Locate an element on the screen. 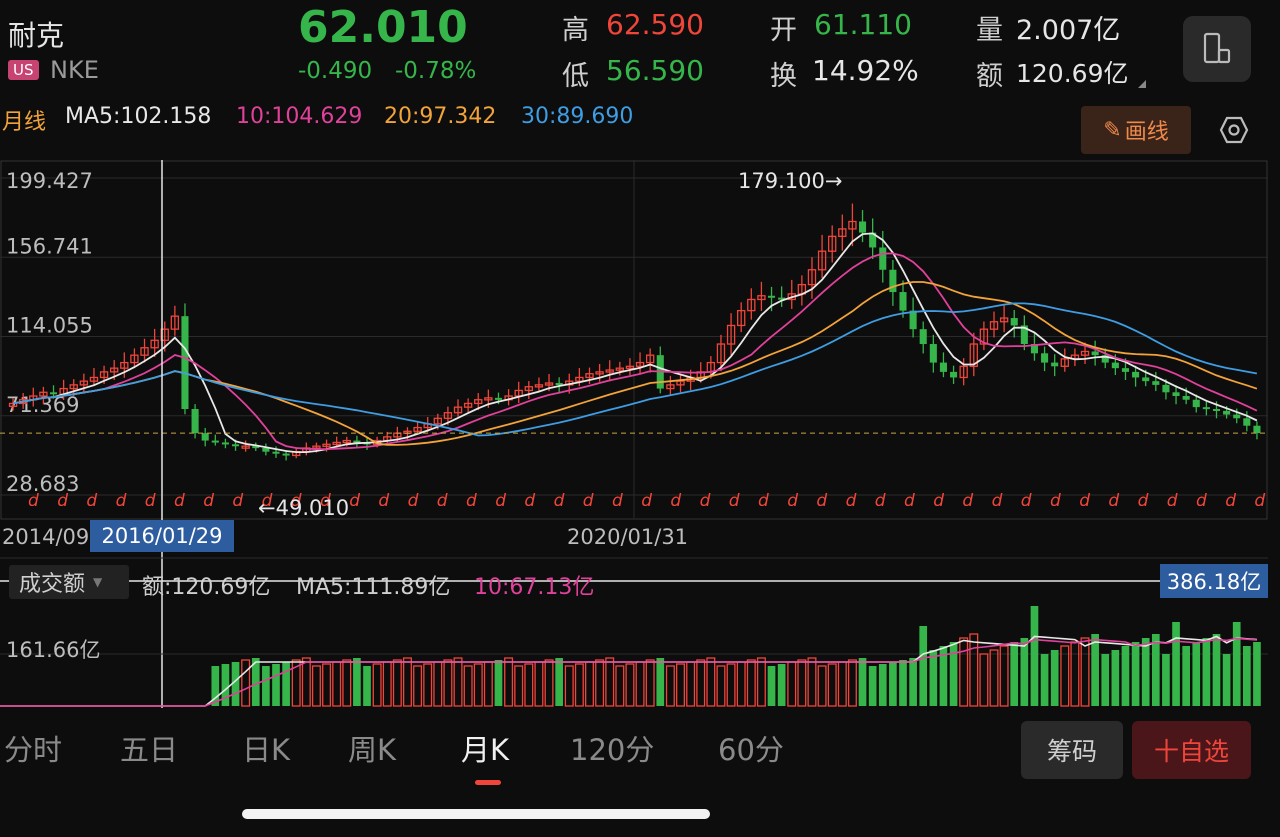 The width and height of the screenshot is (1280, 837). landscape-toggle-button is located at coordinates (1217, 49).